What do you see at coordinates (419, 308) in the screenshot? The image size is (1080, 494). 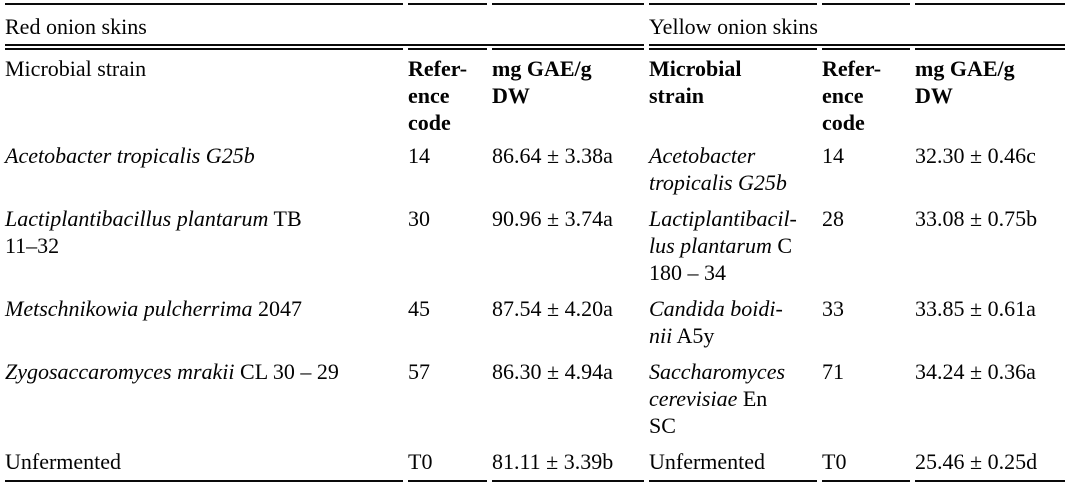 I see `reference-code-cell: 45` at bounding box center [419, 308].